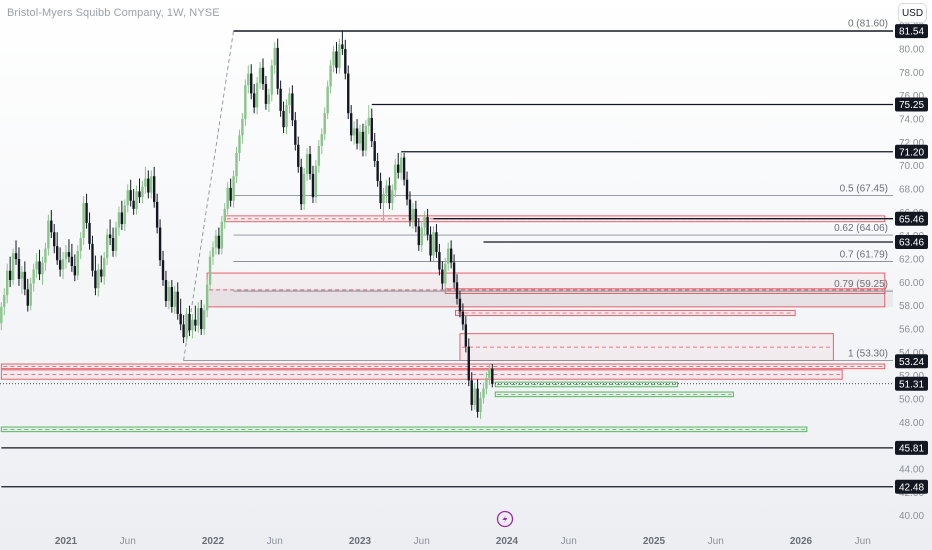  Describe the element at coordinates (654, 541) in the screenshot. I see `time-tick-label: 2025` at that location.